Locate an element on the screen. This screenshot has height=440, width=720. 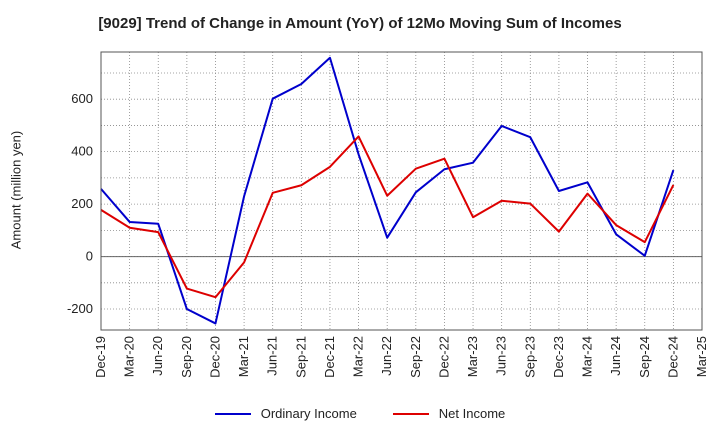
x-tick-label: Dec-21 is located at coordinates (329, 357).